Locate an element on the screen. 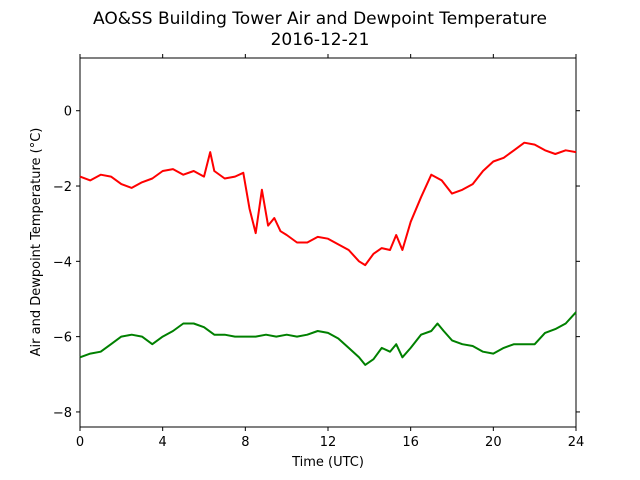 This screenshot has height=480, width=640. x-tick-label: 0 is located at coordinates (80, 442).